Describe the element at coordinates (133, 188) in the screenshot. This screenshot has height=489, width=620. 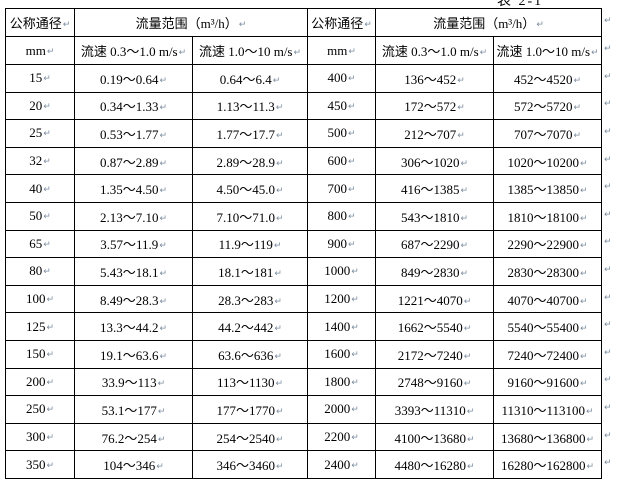
I see `table-cell: 1.35～4.50↵` at that location.